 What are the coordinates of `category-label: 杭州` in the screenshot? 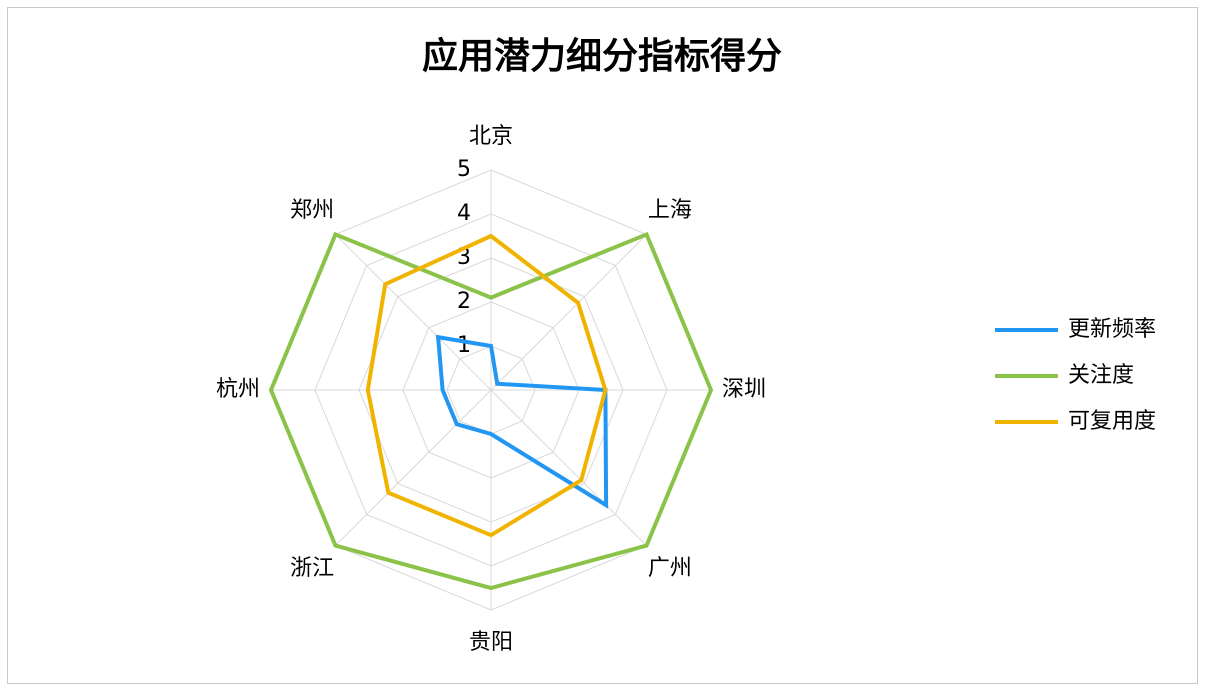 It's located at (238, 389).